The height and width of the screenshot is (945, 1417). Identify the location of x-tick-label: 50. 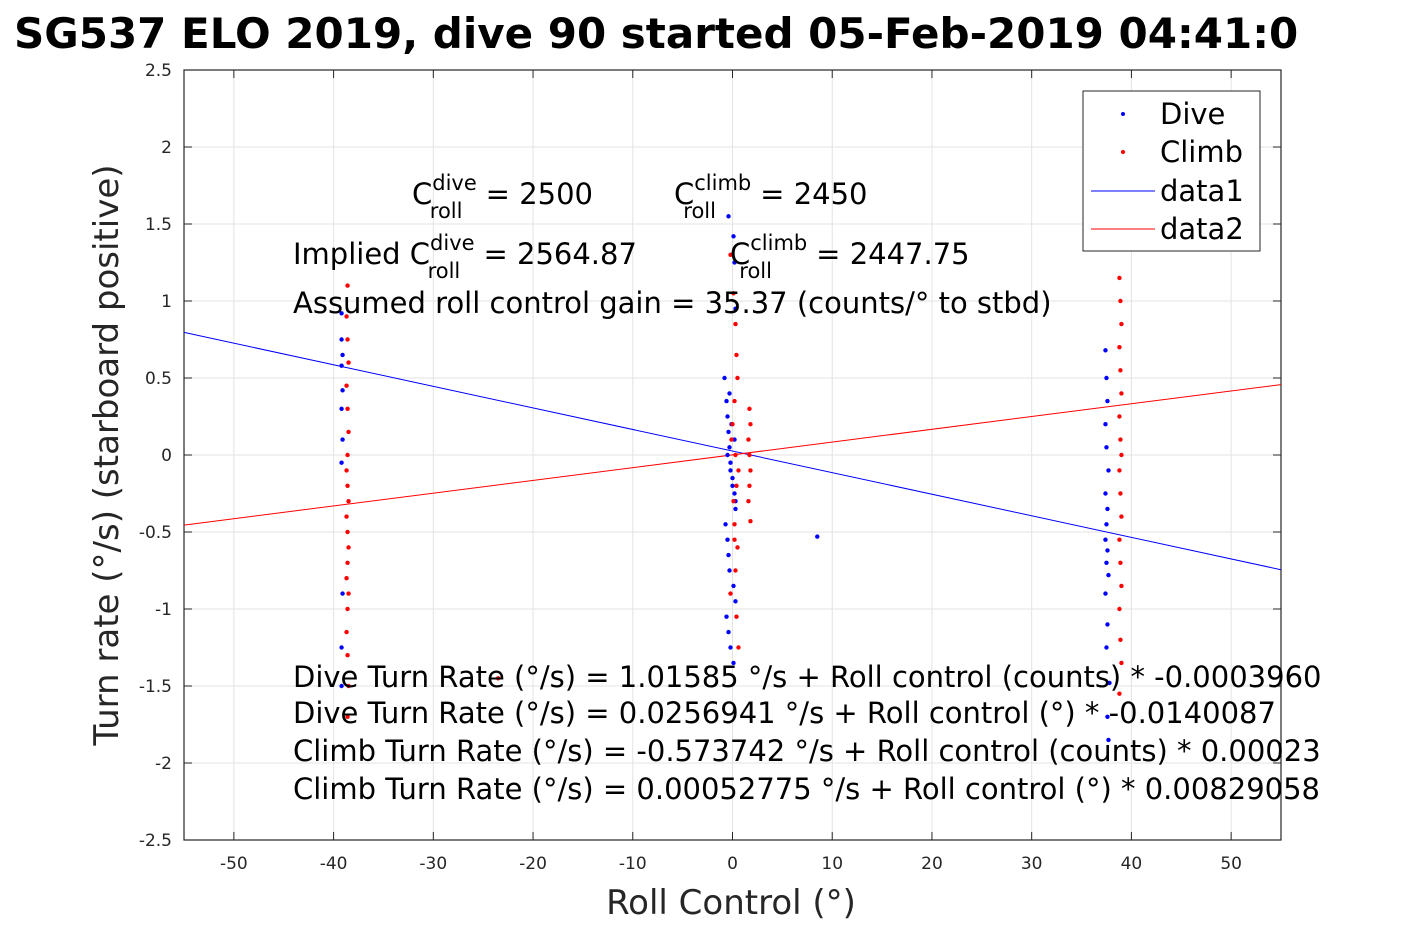
(1231, 864).